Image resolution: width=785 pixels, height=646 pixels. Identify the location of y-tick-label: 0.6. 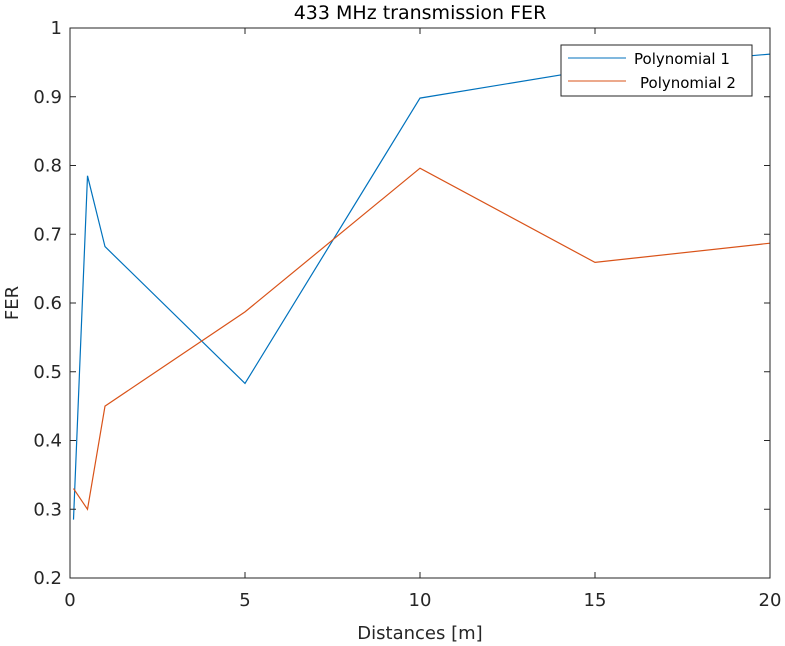
(47, 303).